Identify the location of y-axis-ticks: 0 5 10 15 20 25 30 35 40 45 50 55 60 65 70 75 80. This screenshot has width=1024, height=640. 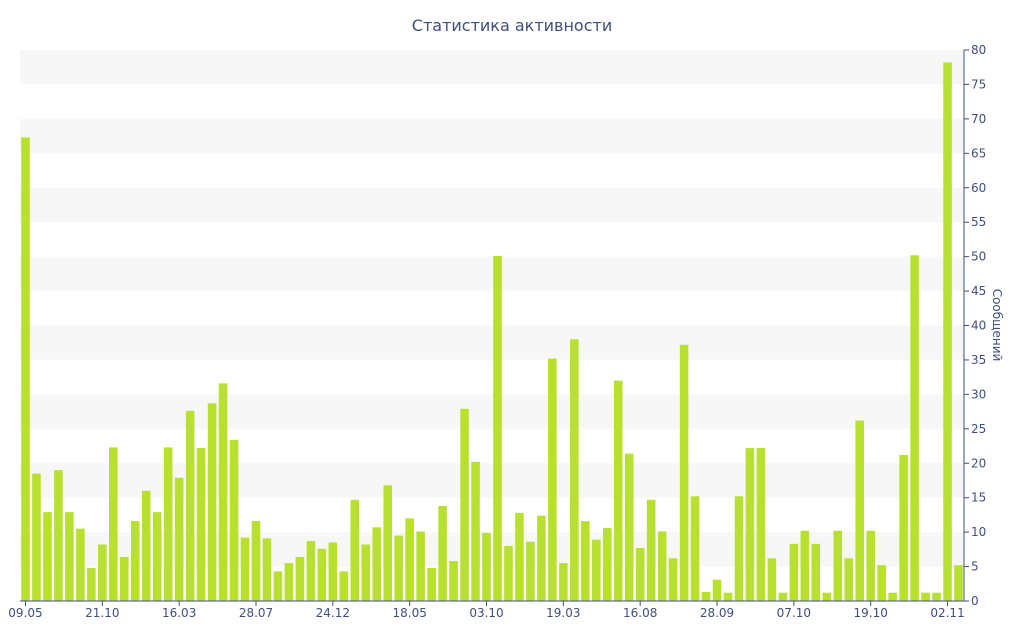
(975, 325).